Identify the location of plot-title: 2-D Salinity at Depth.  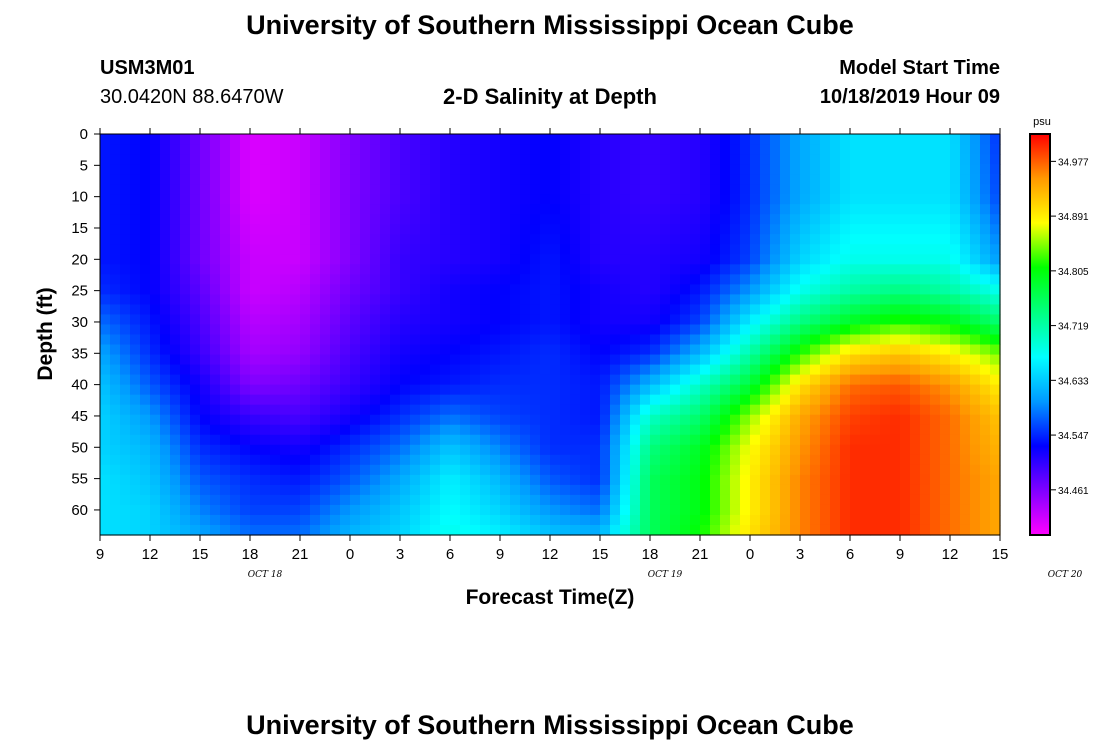
(550, 96).